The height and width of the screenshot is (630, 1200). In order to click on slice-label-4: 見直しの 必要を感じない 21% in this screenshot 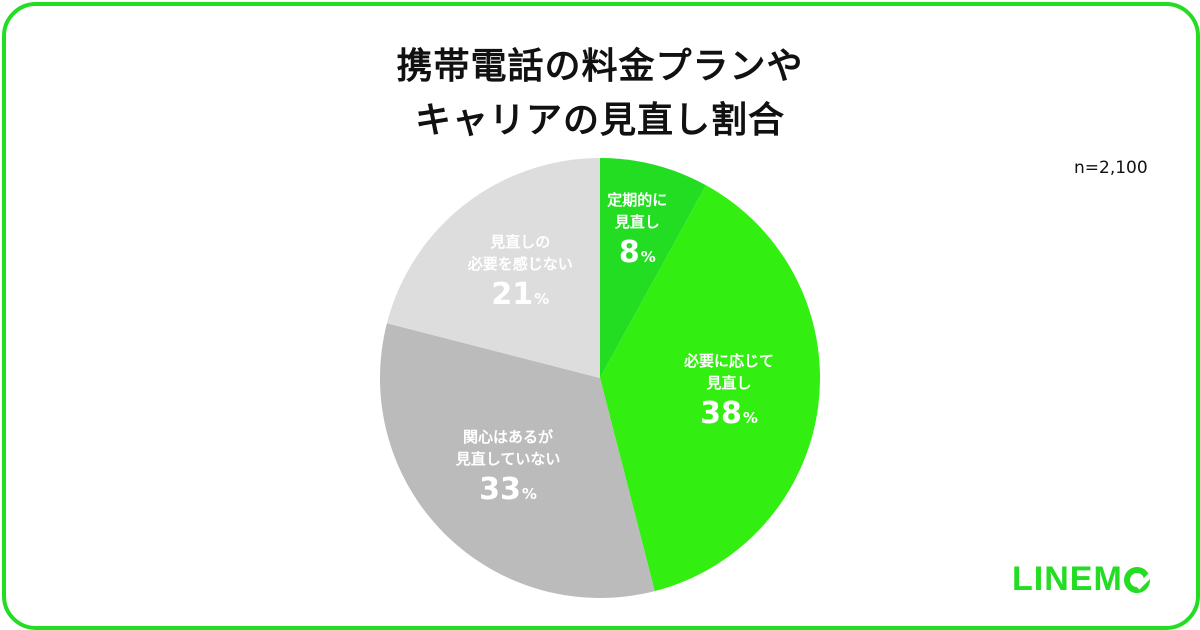, I will do `click(520, 275)`.